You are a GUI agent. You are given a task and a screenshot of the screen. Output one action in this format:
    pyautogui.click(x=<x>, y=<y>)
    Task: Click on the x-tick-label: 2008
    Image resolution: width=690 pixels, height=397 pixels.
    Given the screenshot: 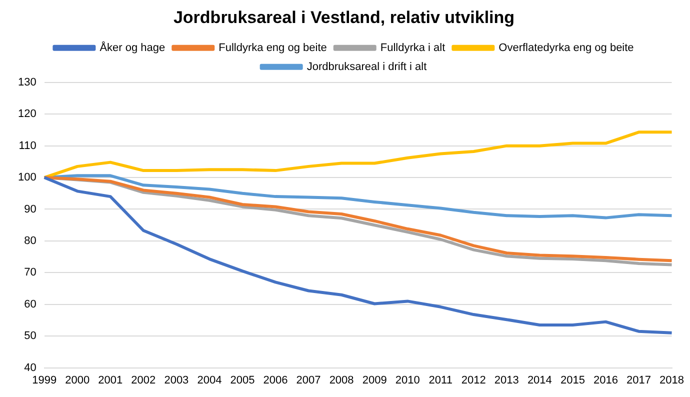 What is the action you would take?
    pyautogui.click(x=341, y=380)
    